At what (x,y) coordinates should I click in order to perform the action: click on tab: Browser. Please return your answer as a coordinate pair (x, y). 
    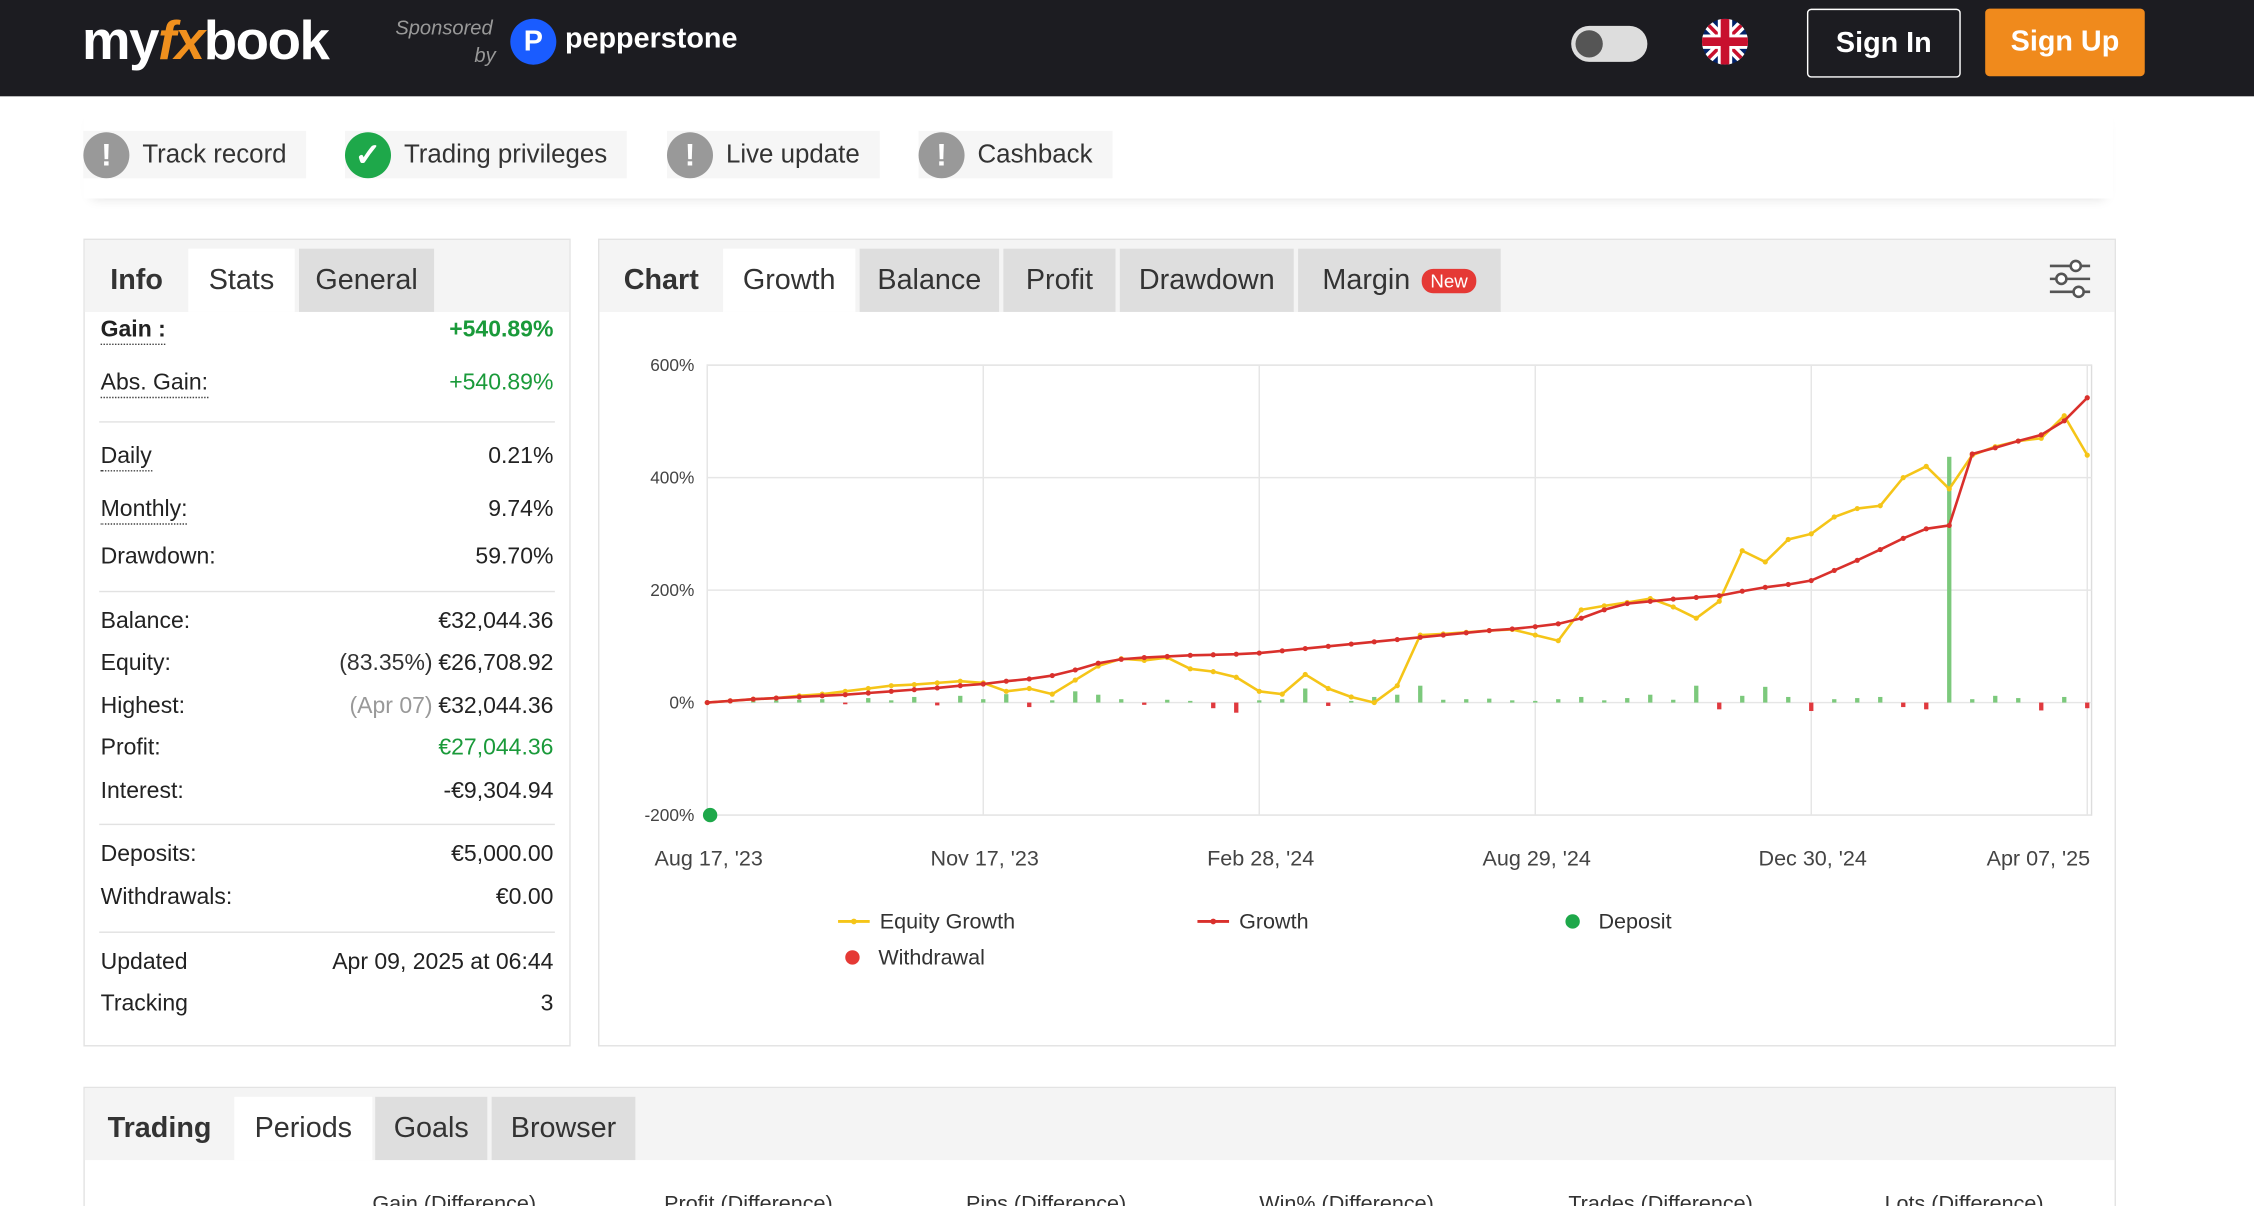
    Looking at the image, I should click on (563, 1128).